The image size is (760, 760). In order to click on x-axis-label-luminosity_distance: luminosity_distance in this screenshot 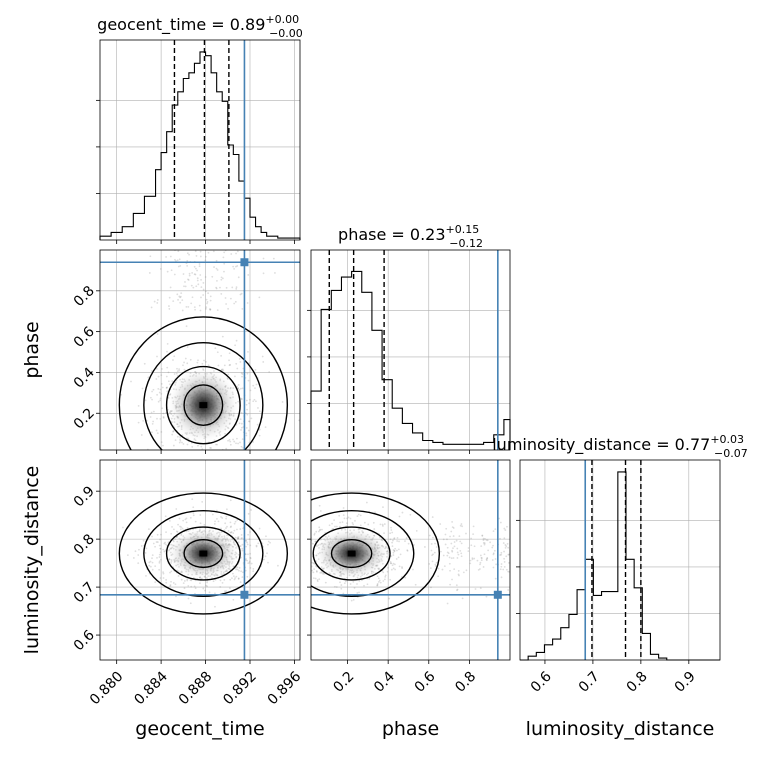, I will do `click(620, 729)`.